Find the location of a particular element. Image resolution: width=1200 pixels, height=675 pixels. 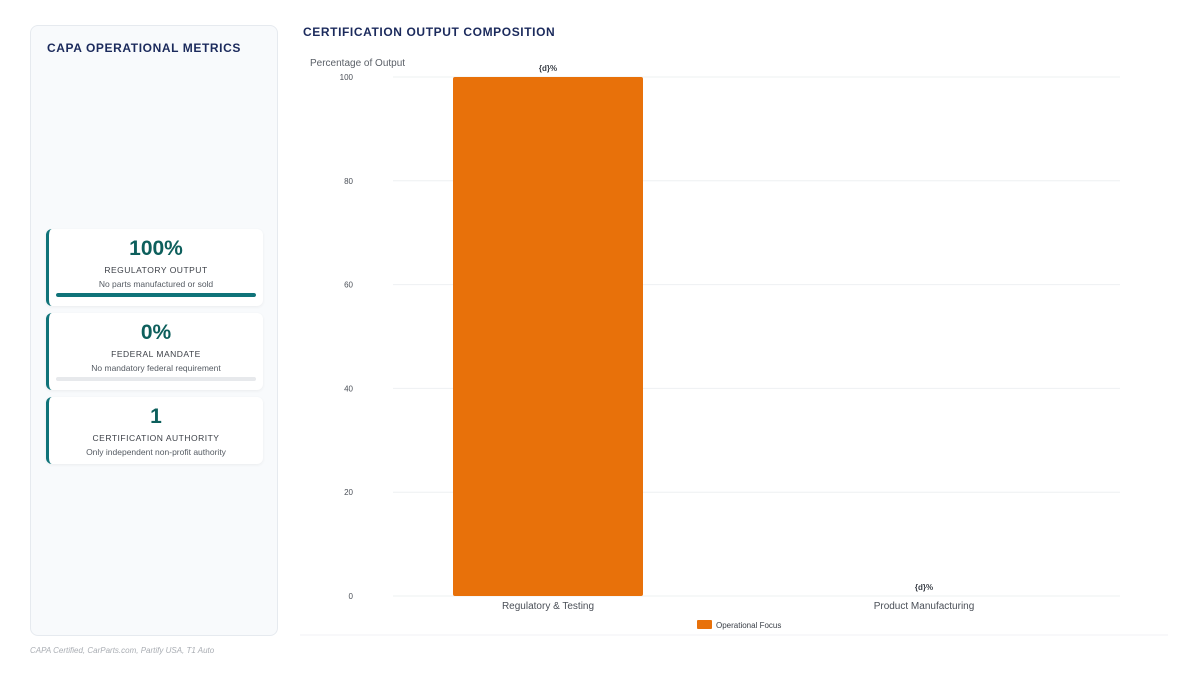

legend-swatch is located at coordinates (704, 624).